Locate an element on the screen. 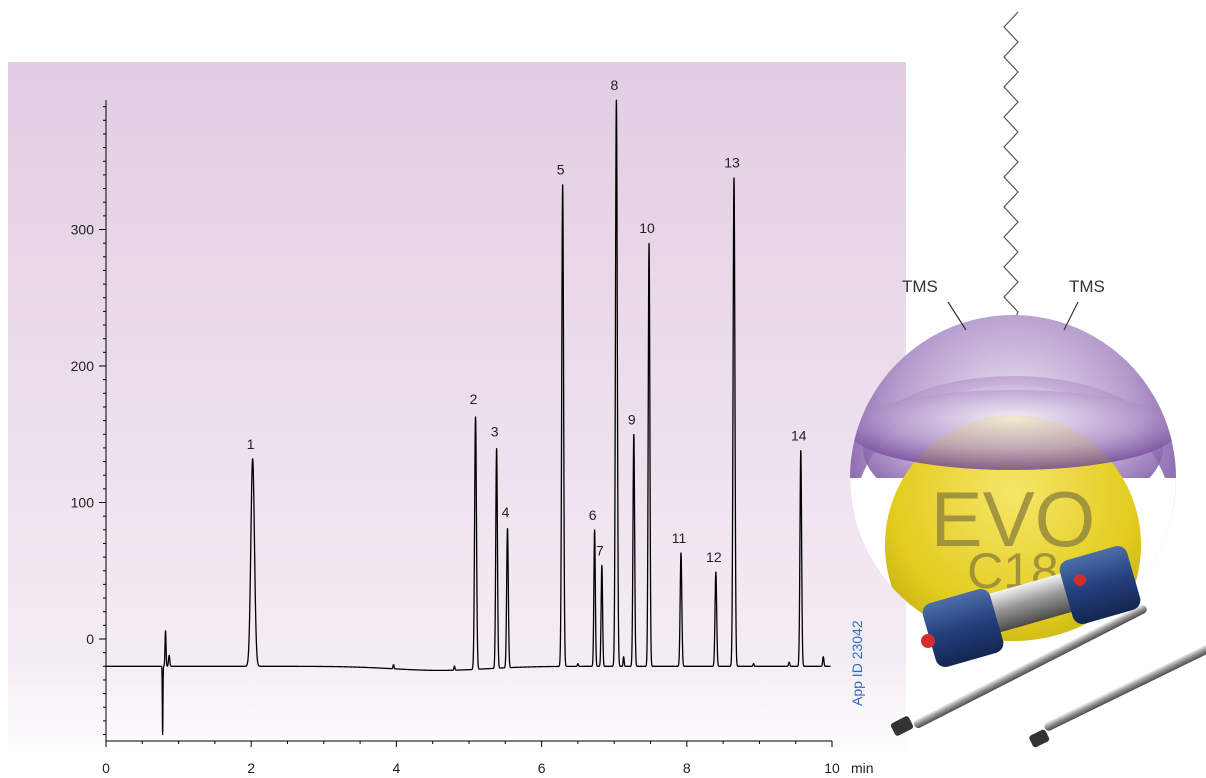 The width and height of the screenshot is (1206, 778). x-unit-label: min is located at coordinates (862, 768).